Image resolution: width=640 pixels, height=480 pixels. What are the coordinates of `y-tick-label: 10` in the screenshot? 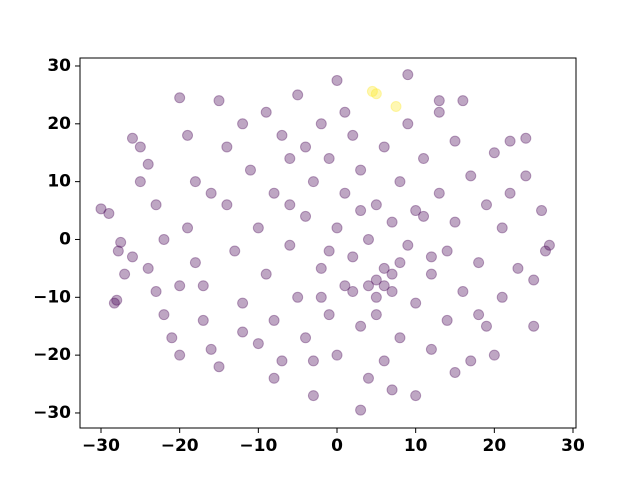 It's located at (59, 182).